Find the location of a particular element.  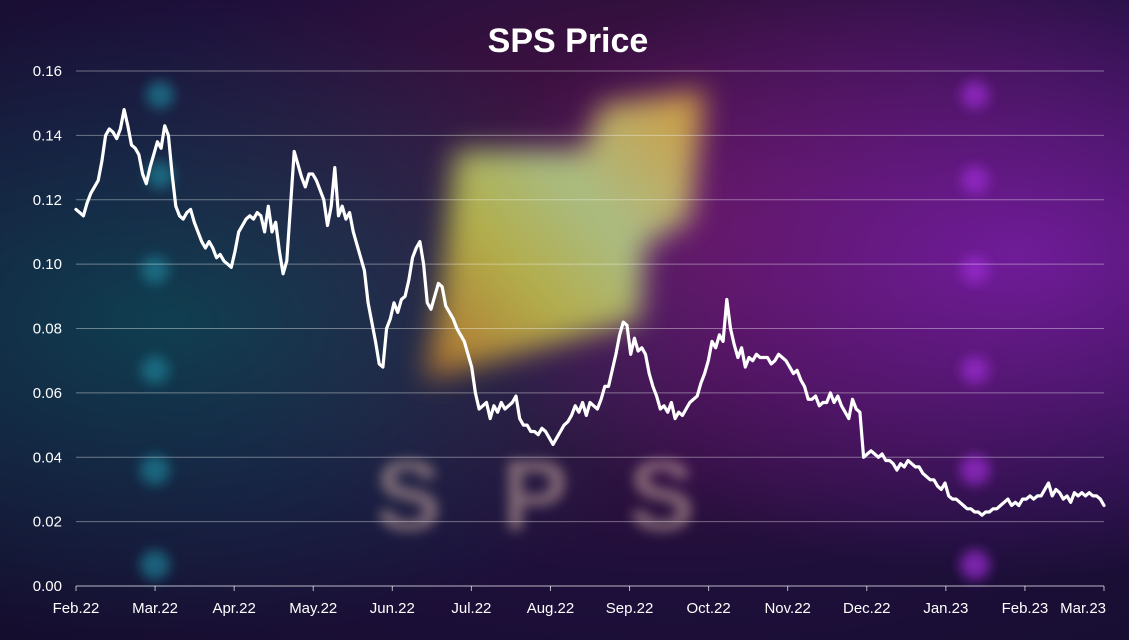

x-tick-label: Nov.22 is located at coordinates (787, 608).